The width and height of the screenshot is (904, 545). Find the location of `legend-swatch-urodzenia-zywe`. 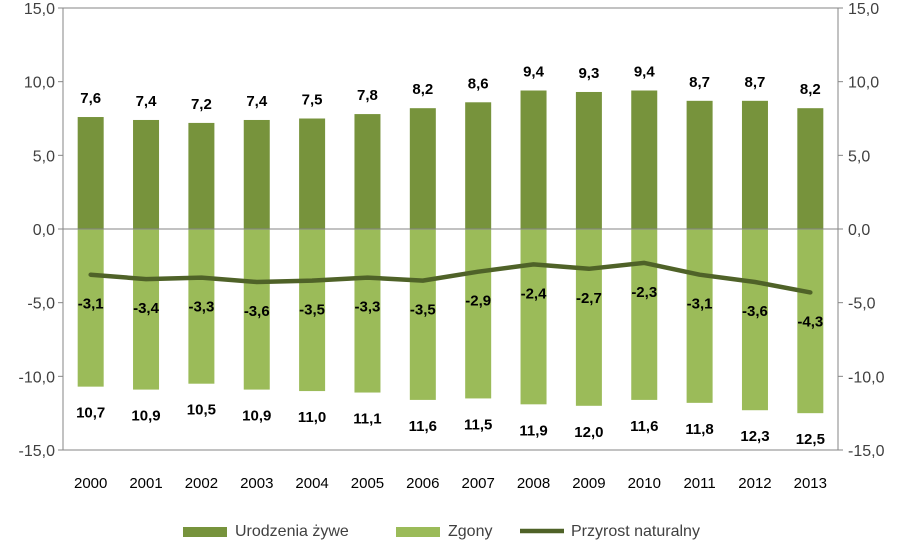

legend-swatch-urodzenia-zywe is located at coordinates (205, 532).